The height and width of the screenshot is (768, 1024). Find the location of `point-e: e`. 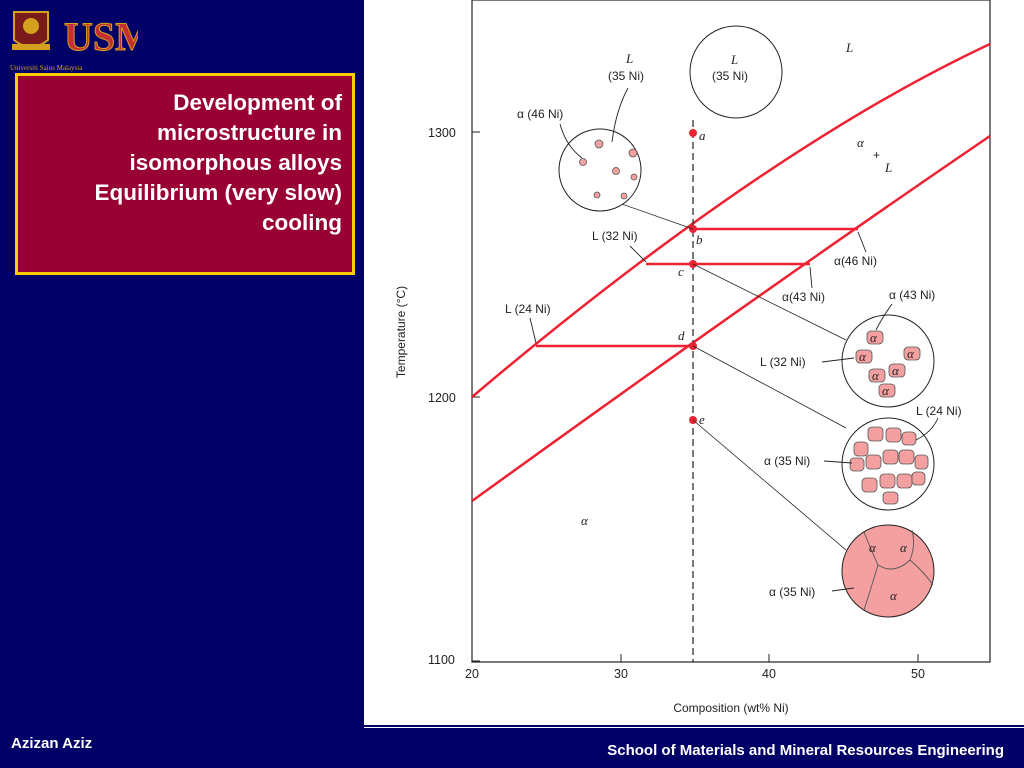

point-e: e is located at coordinates (702, 419).